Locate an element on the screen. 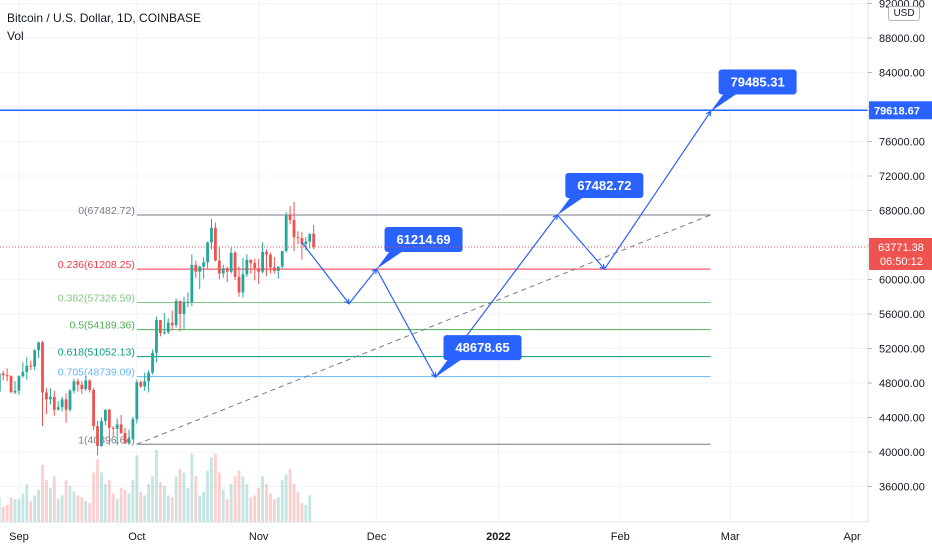 Image resolution: width=932 pixels, height=550 pixels. time-label-mar: Mar is located at coordinates (730, 537).